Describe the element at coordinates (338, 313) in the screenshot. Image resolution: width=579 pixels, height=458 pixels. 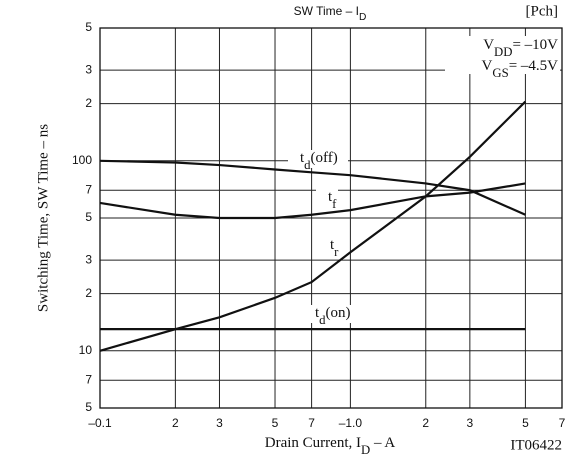
I see `series-label-part: (on)` at that location.